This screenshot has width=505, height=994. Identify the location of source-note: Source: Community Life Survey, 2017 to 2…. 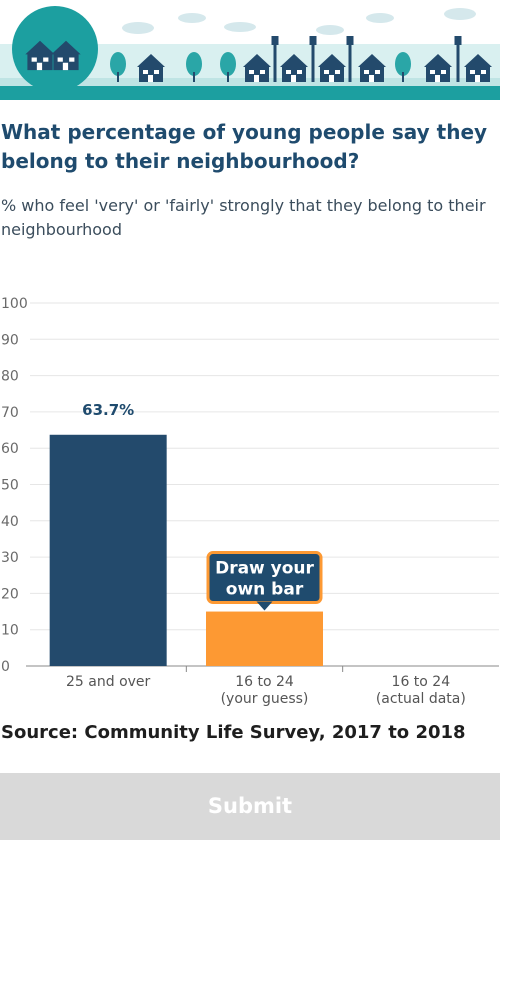
(233, 732).